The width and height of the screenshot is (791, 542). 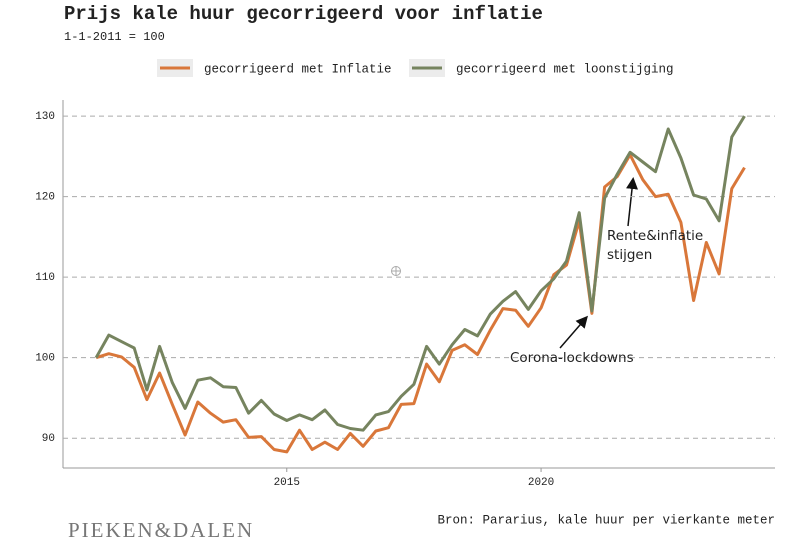 What do you see at coordinates (161, 530) in the screenshot?
I see `logo: PIEKEN&DALEN` at bounding box center [161, 530].